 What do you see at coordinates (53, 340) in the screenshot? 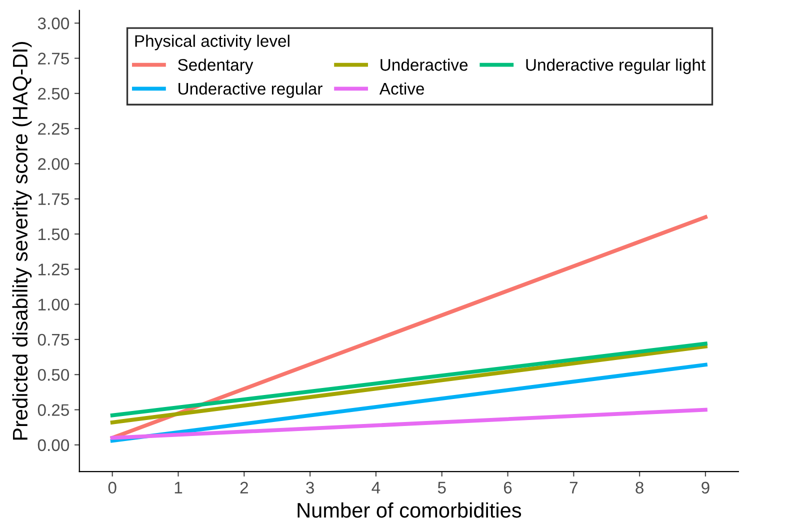
I see `y-tick-label: 0.75` at bounding box center [53, 340].